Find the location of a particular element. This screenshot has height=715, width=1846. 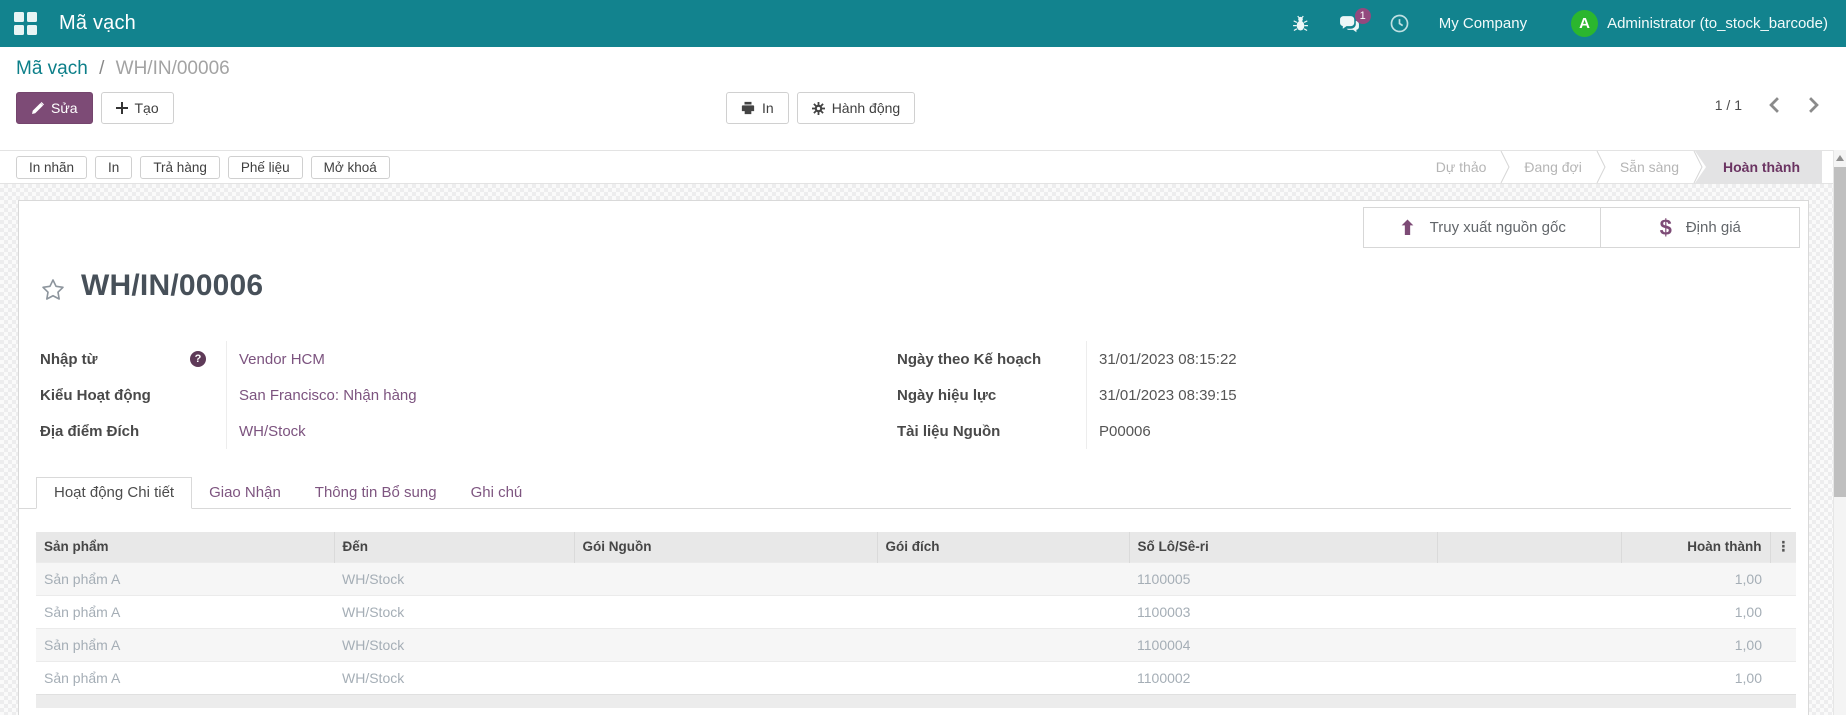

print-button: In is located at coordinates (757, 108).